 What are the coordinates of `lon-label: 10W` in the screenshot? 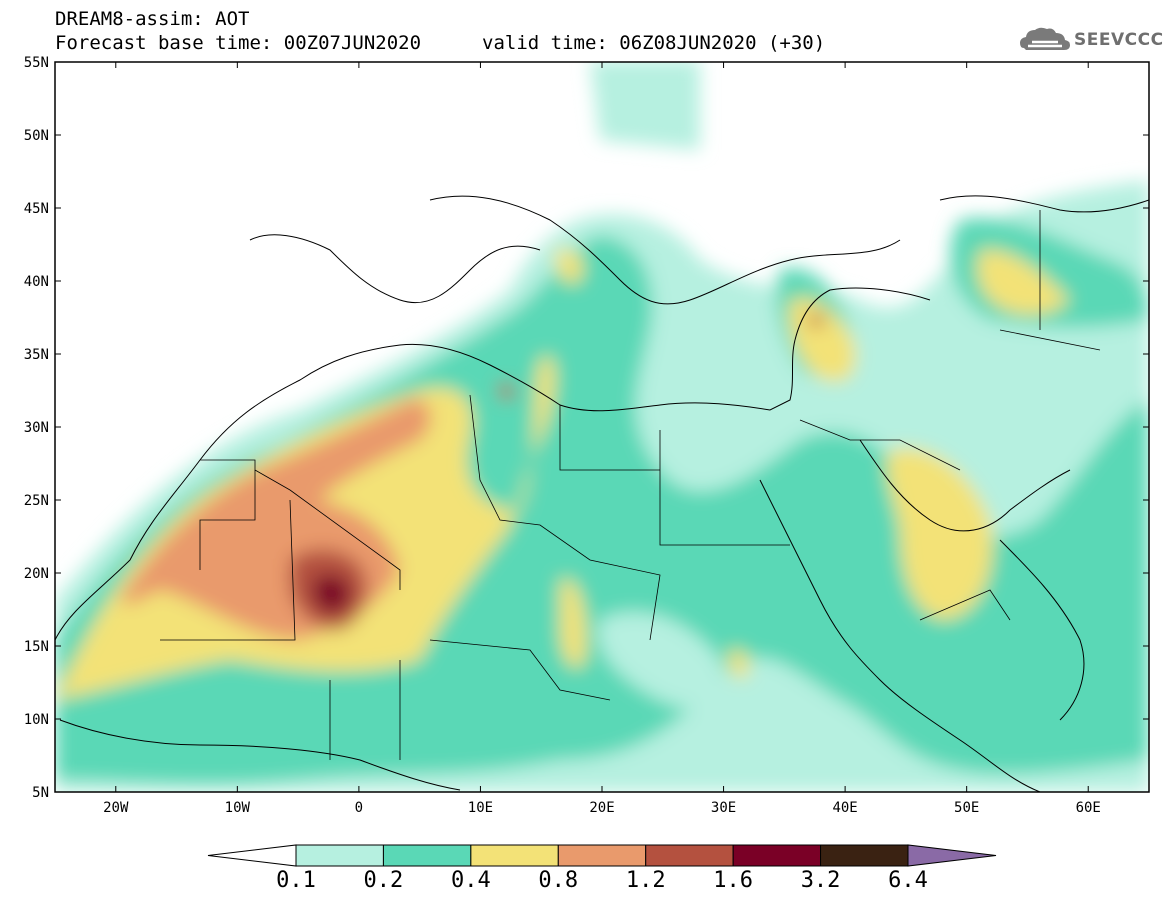 It's located at (238, 808).